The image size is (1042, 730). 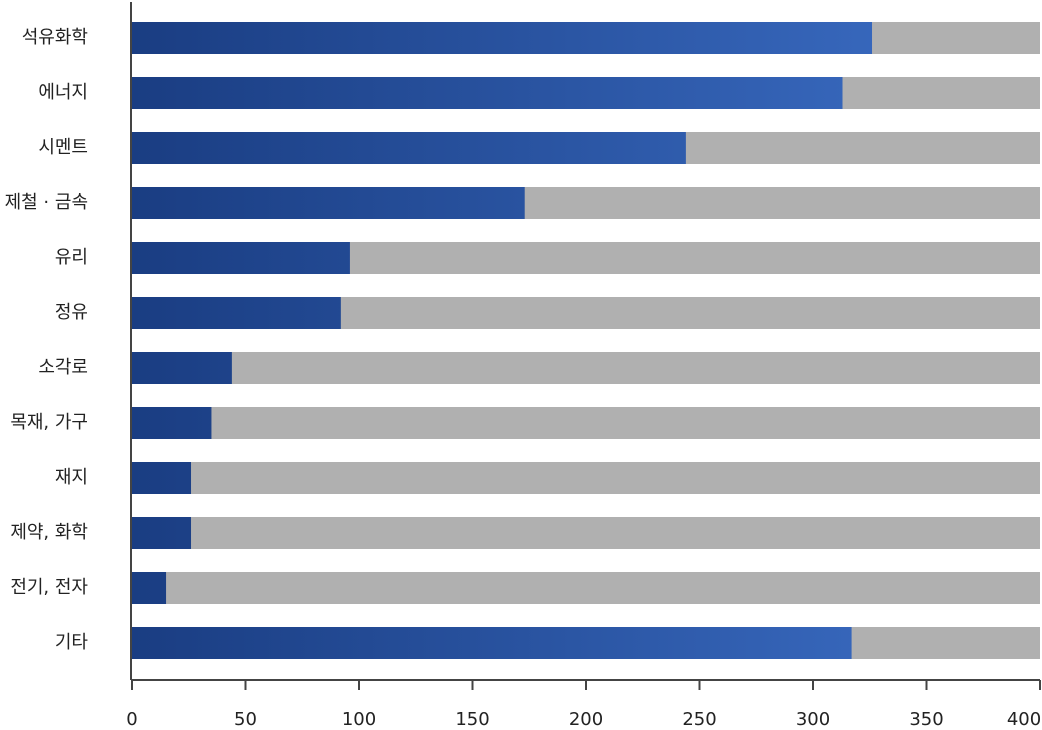 I want to click on x-tick-label: 0, so click(x=131, y=719).